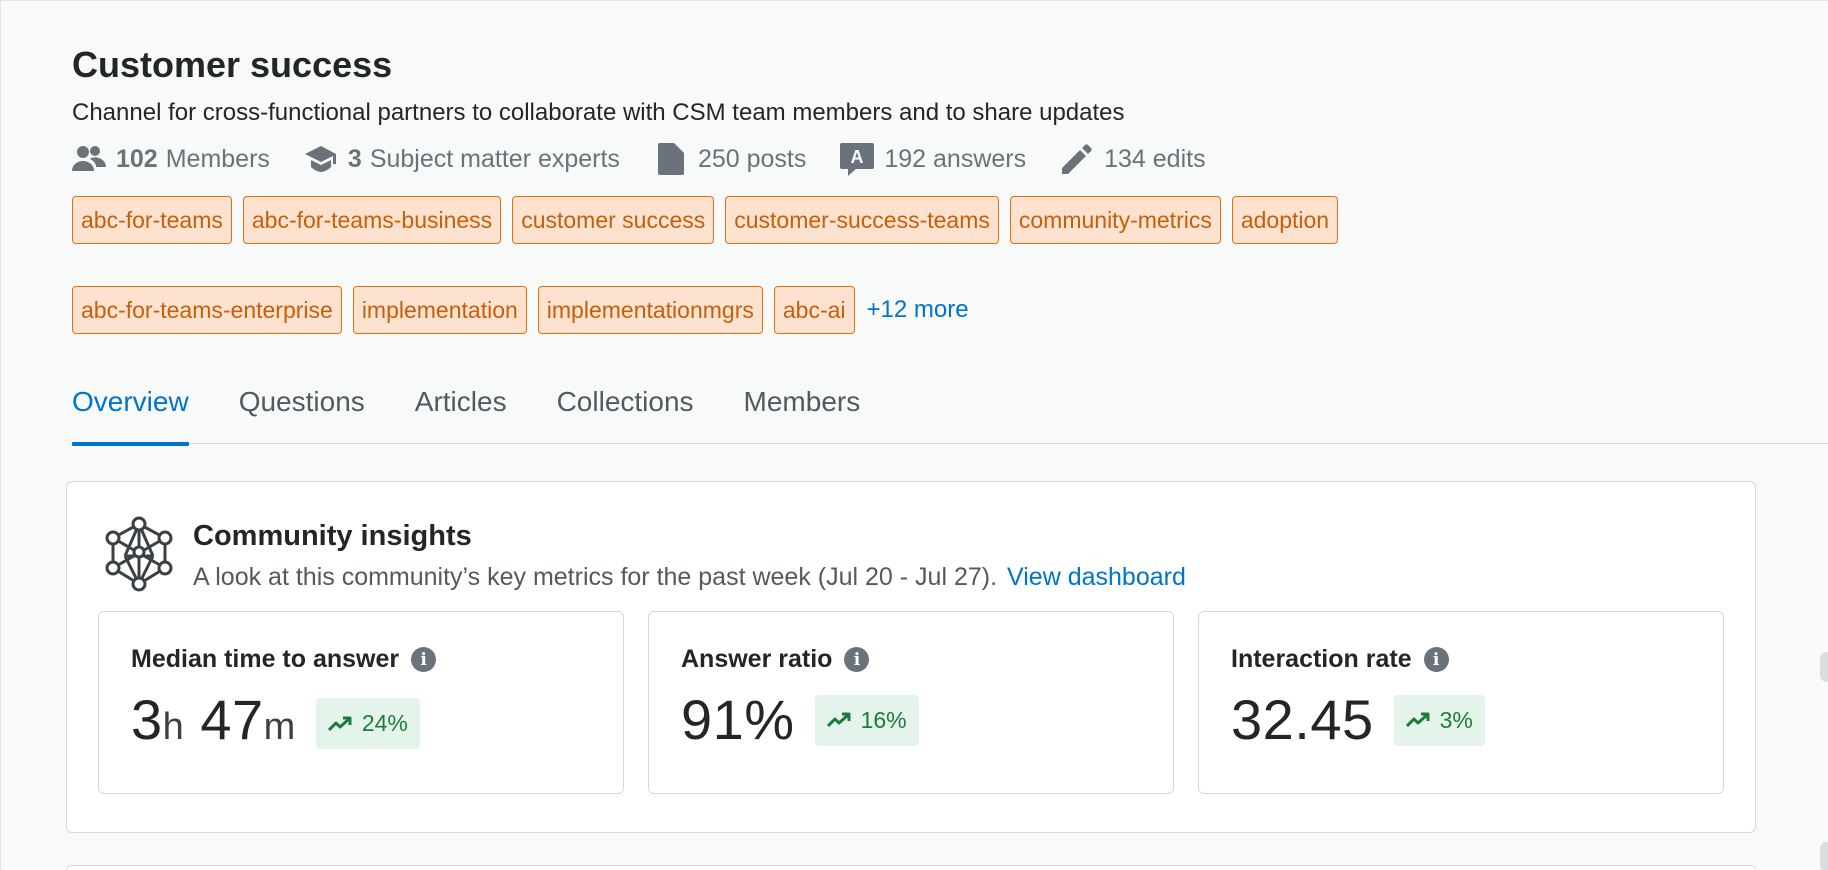 This screenshot has height=870, width=1828. I want to click on metric-label-text: Interaction rate, so click(1321, 659).